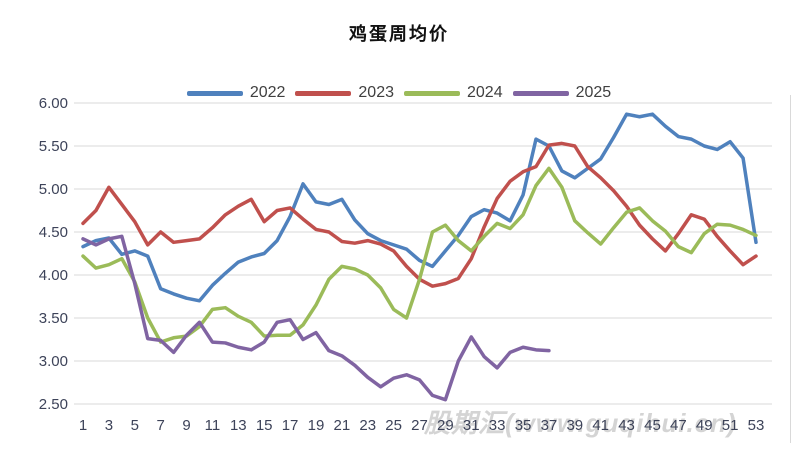 The width and height of the screenshot is (798, 469). I want to click on legend-label-2025: 2025, so click(593, 92).